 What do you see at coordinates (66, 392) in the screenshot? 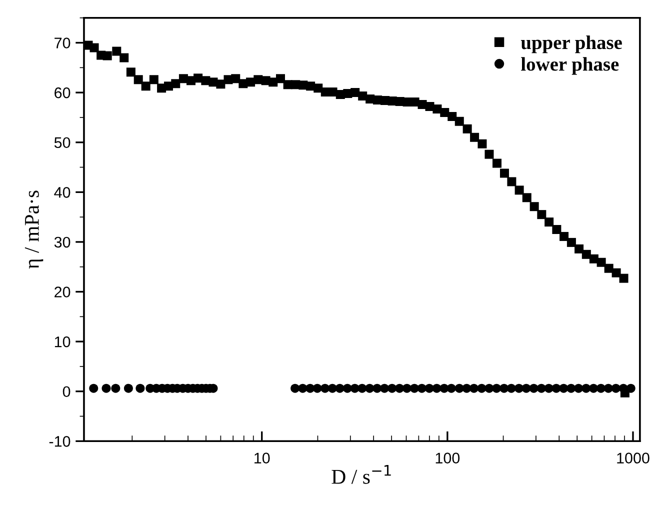
I see `y-tick-label: 0` at bounding box center [66, 392].